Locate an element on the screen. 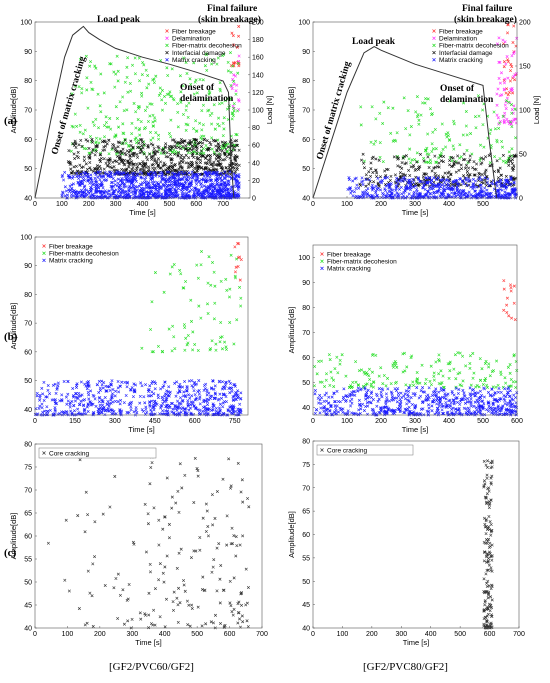 The width and height of the screenshot is (550, 683). legend-label-a-left-1: Delamination is located at coordinates (191, 39).